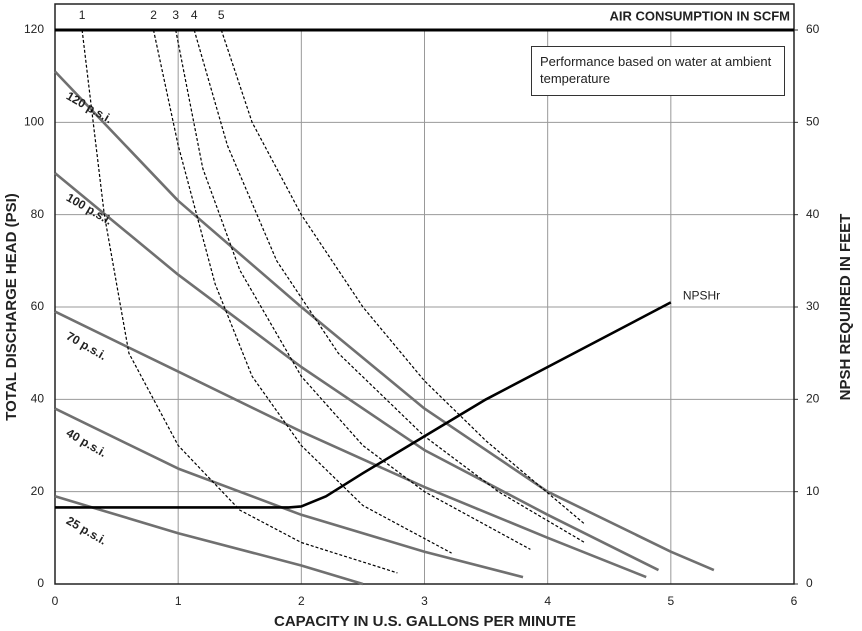  Describe the element at coordinates (82, 15) in the screenshot. I see `air-label: 1` at that location.